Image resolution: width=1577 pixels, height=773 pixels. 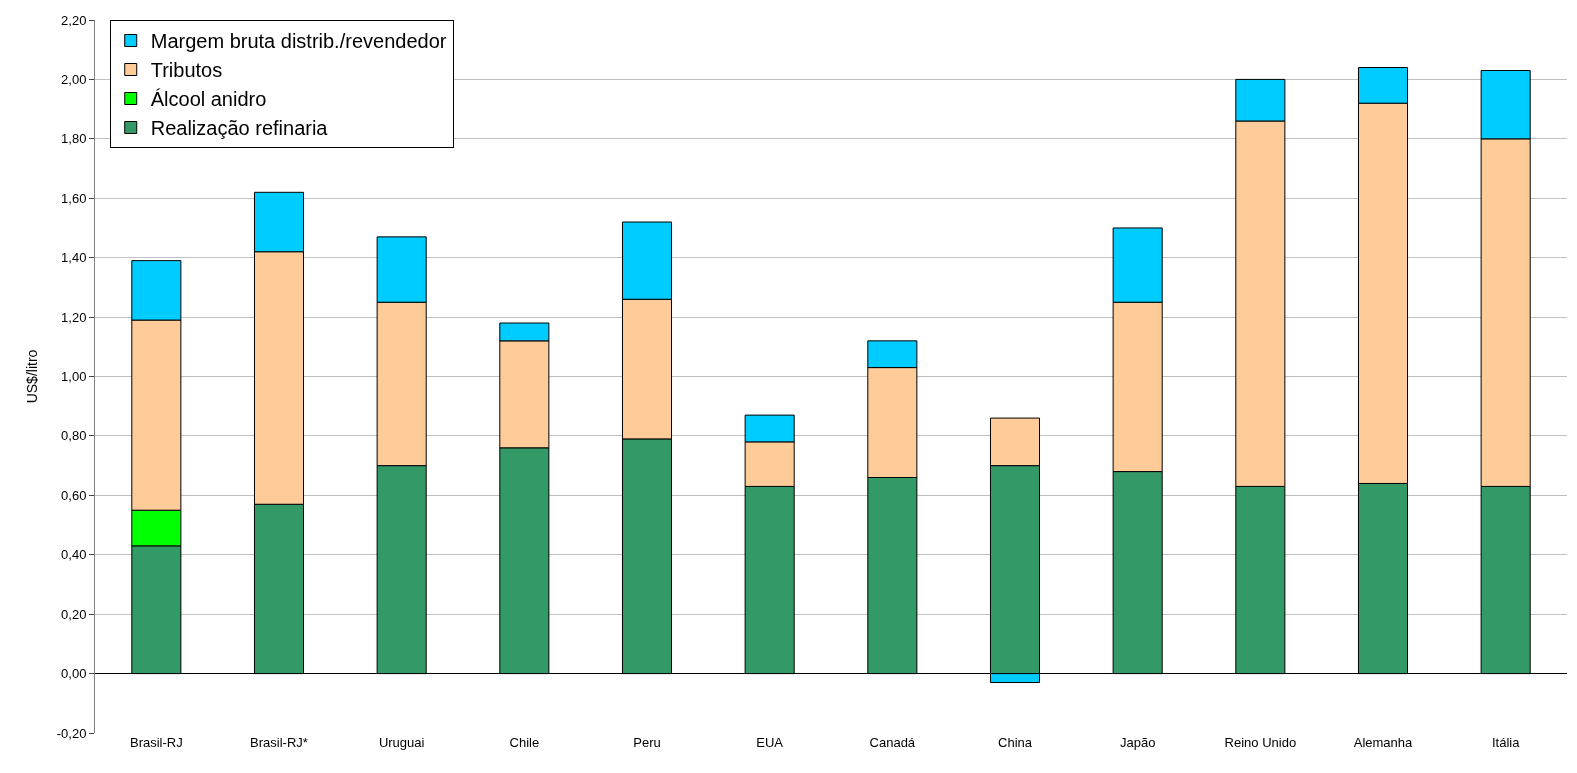 I want to click on y-tick-label: -0,20, so click(x=71, y=733).